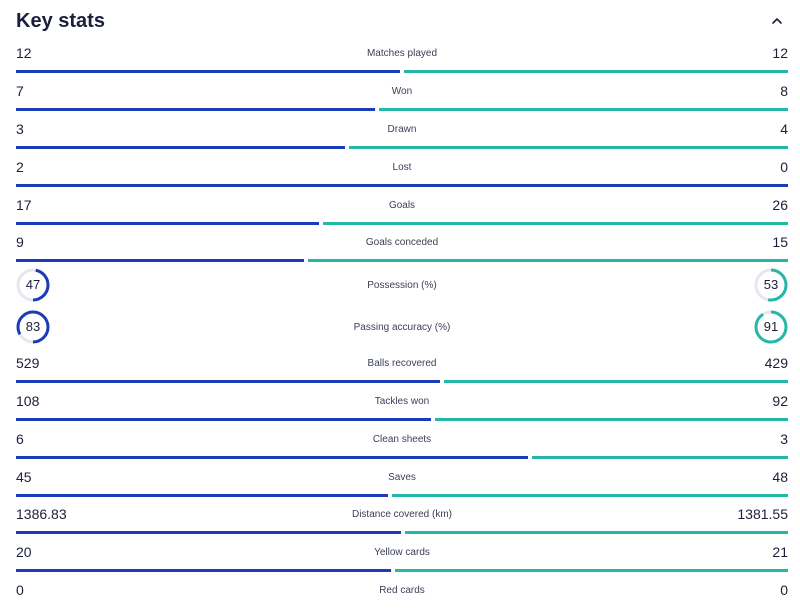 Image resolution: width=800 pixels, height=612 pixels. What do you see at coordinates (402, 484) in the screenshot?
I see `stat-row: 45 Saves 48` at bounding box center [402, 484].